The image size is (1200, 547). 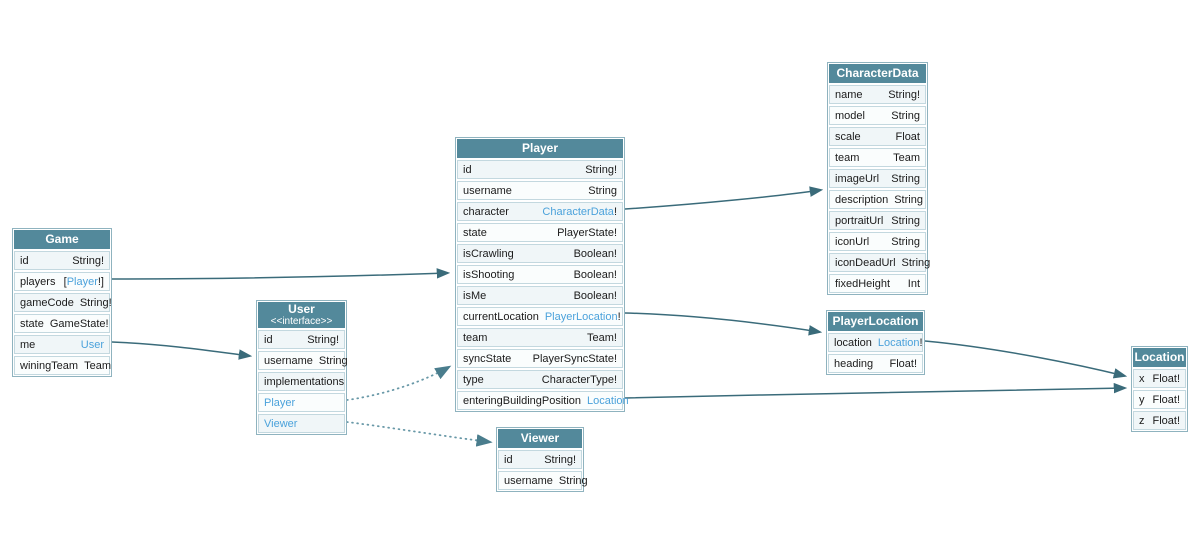 I want to click on field-name: syncState, so click(x=487, y=358).